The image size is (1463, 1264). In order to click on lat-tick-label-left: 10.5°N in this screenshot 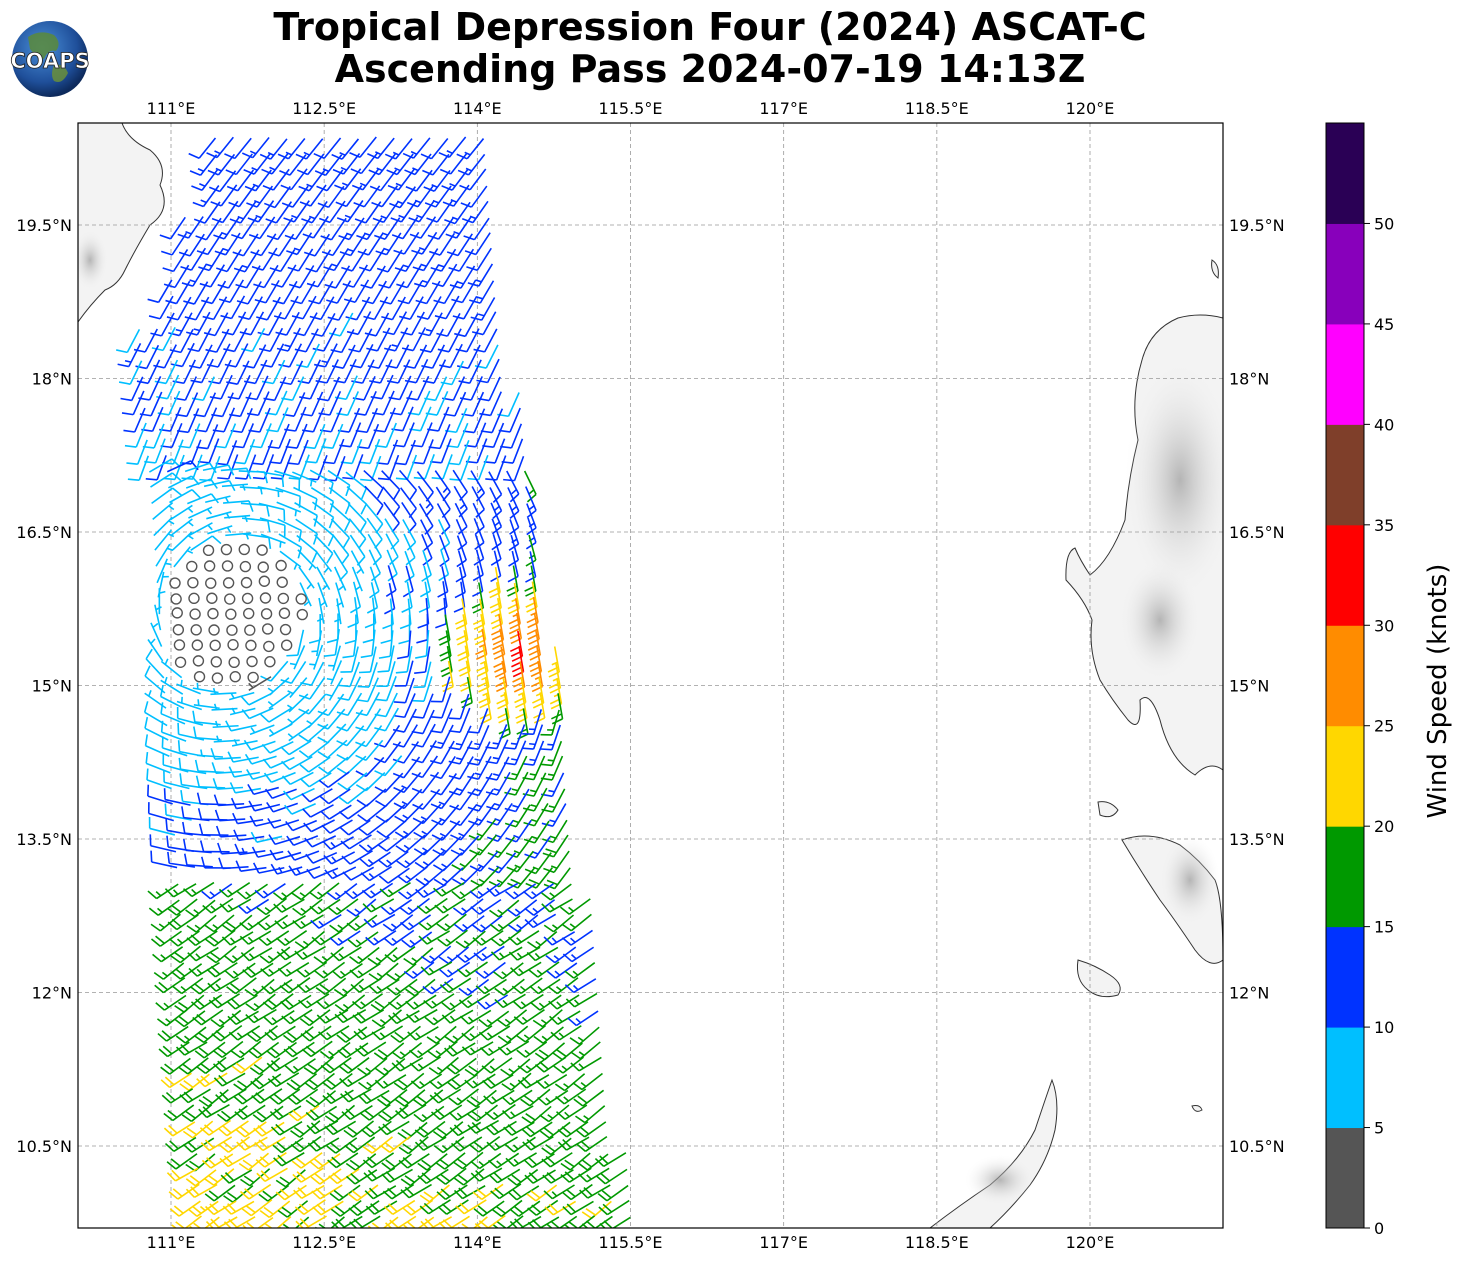, I will do `click(44, 1146)`.